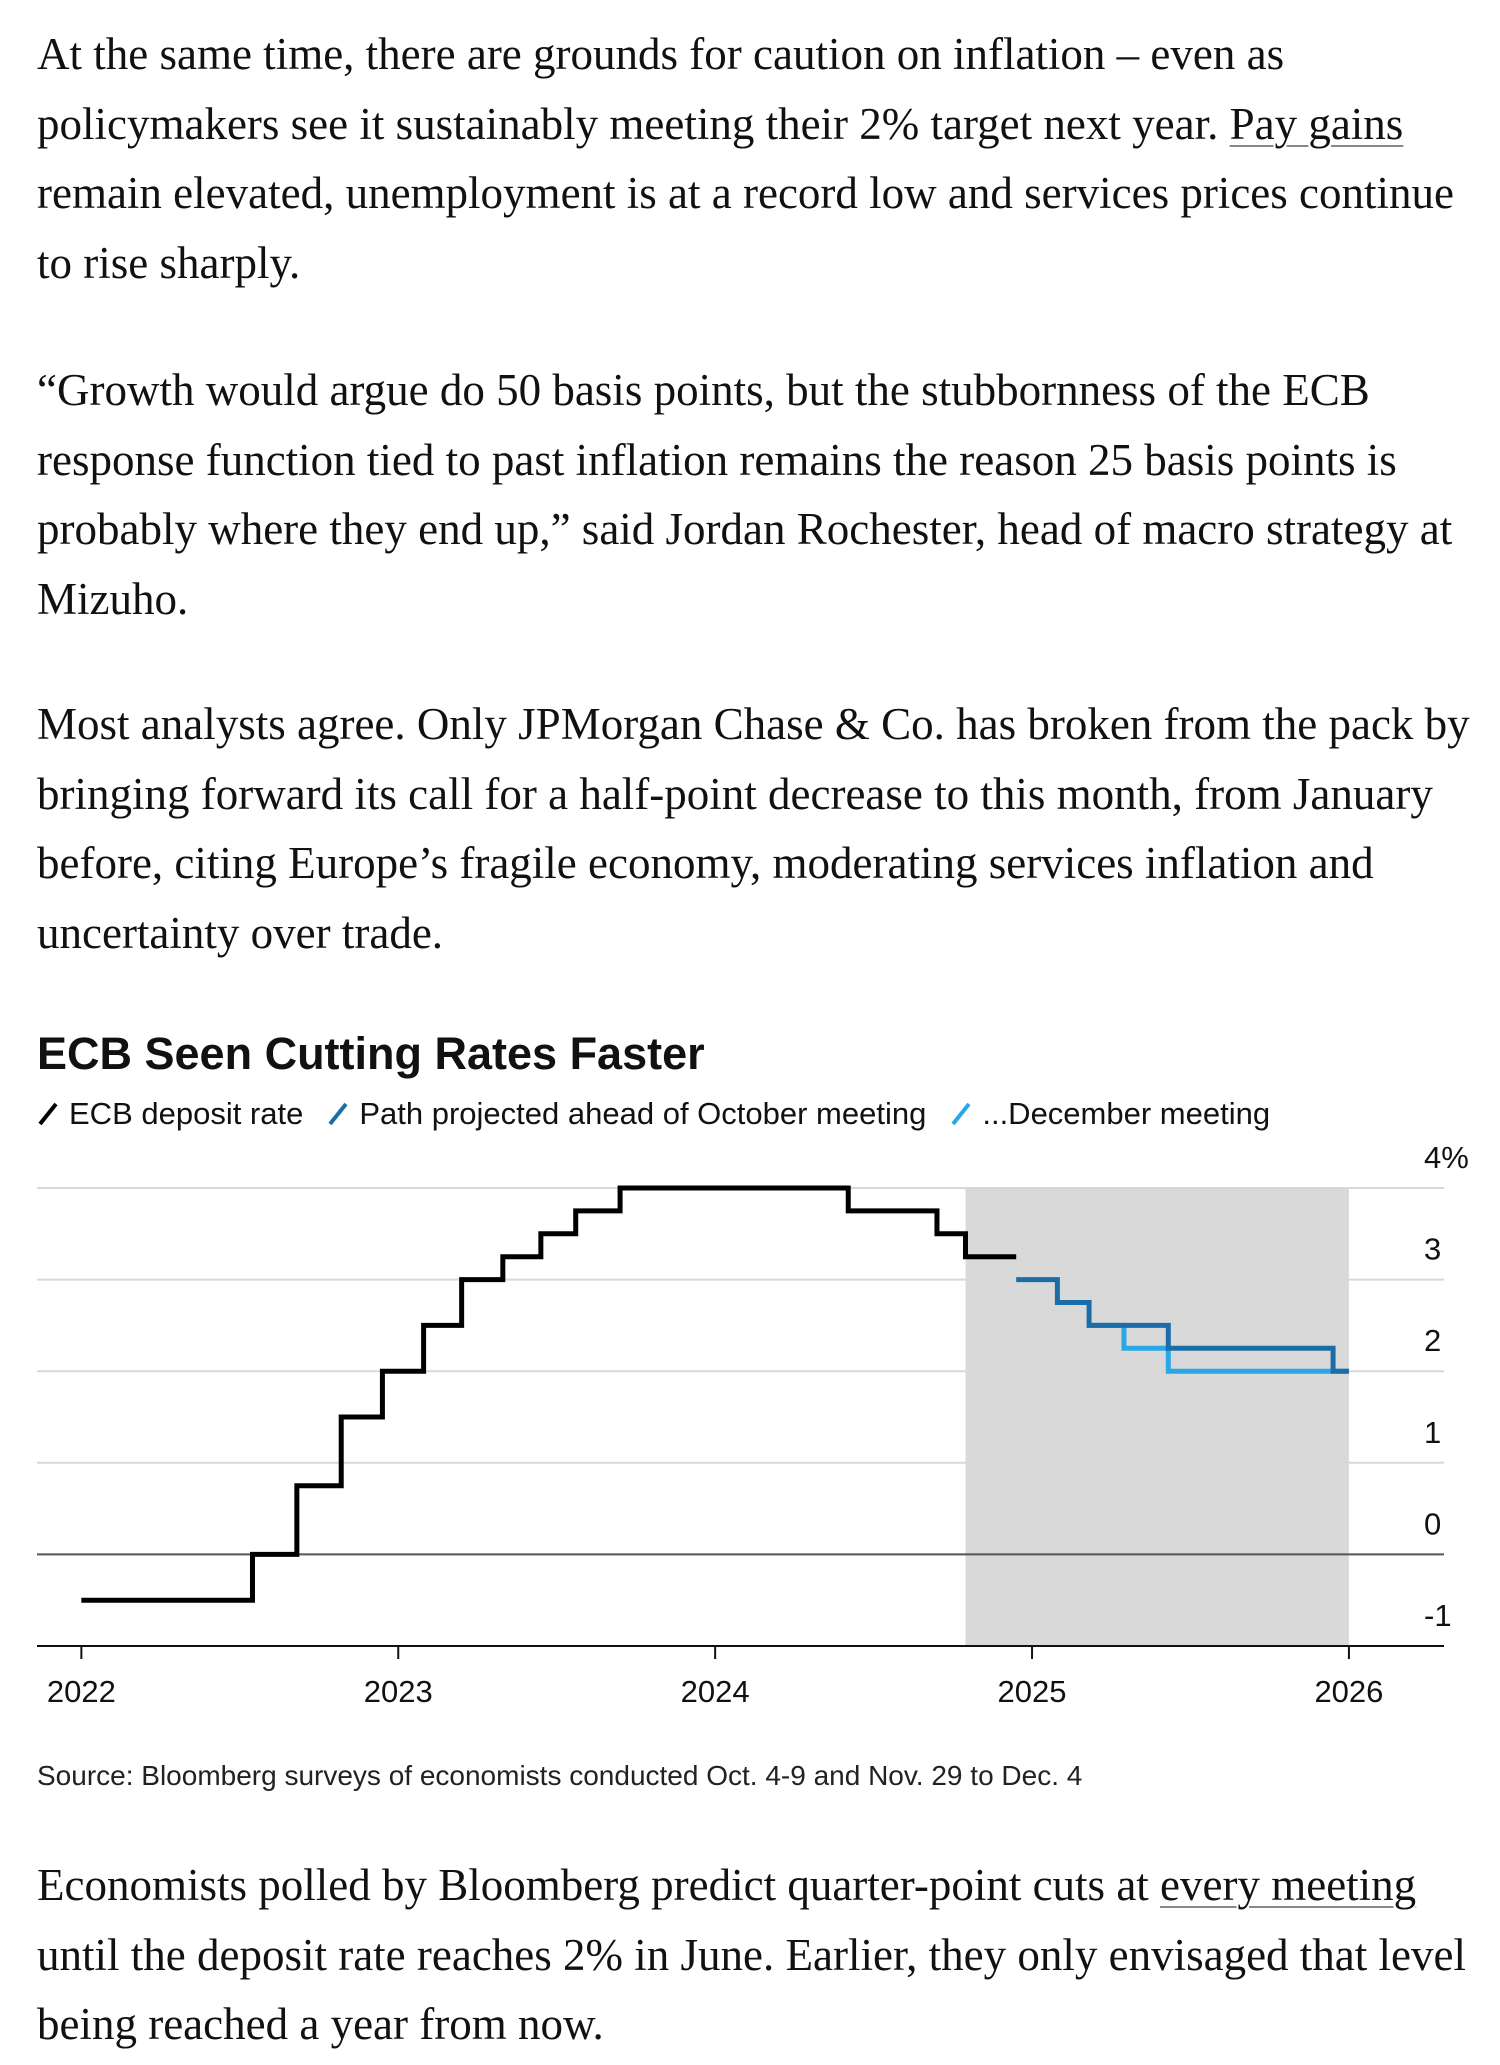 The height and width of the screenshot is (2065, 1500). I want to click on y-tick-label: 0, so click(1432, 1523).